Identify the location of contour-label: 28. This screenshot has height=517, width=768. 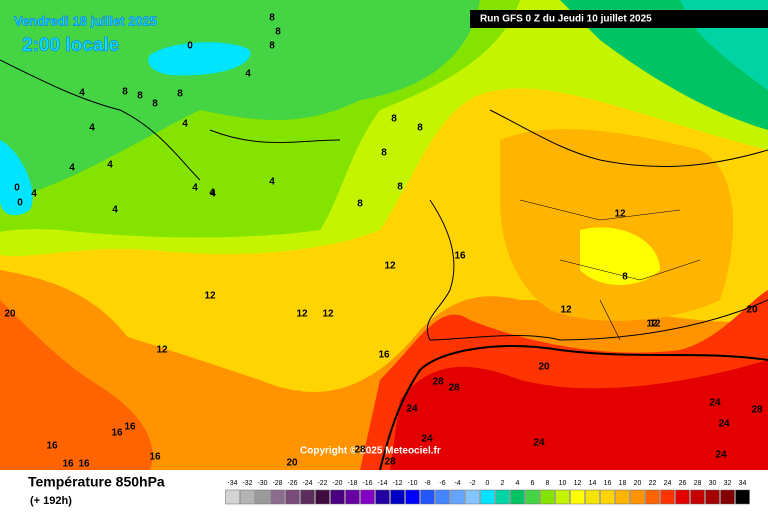
(757, 410).